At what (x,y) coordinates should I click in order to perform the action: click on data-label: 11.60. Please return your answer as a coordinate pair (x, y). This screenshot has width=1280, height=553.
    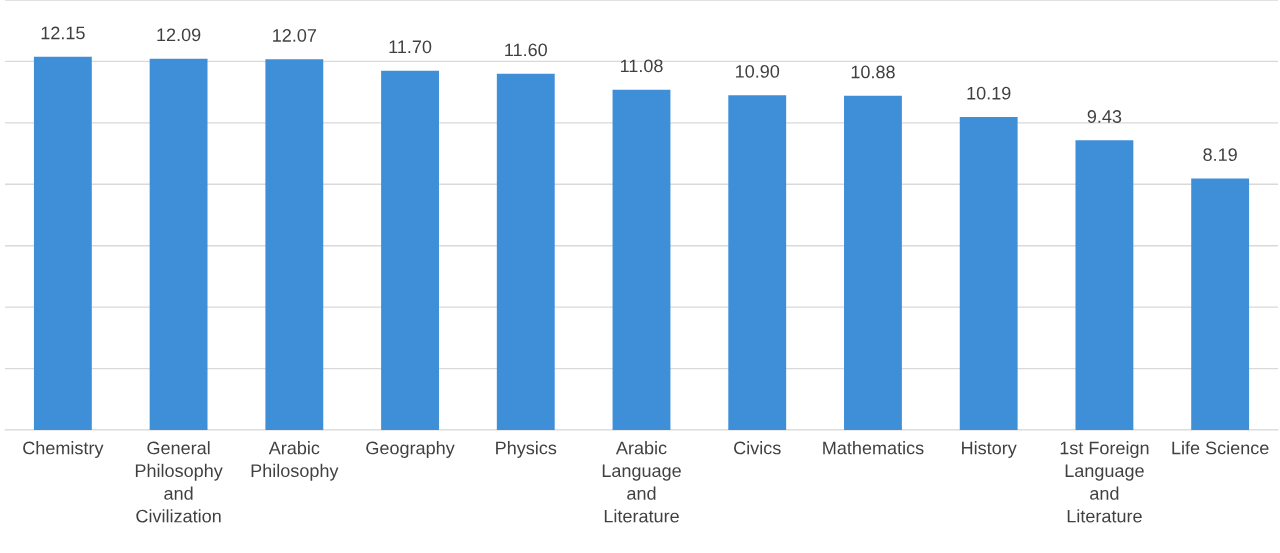
    Looking at the image, I should click on (526, 50).